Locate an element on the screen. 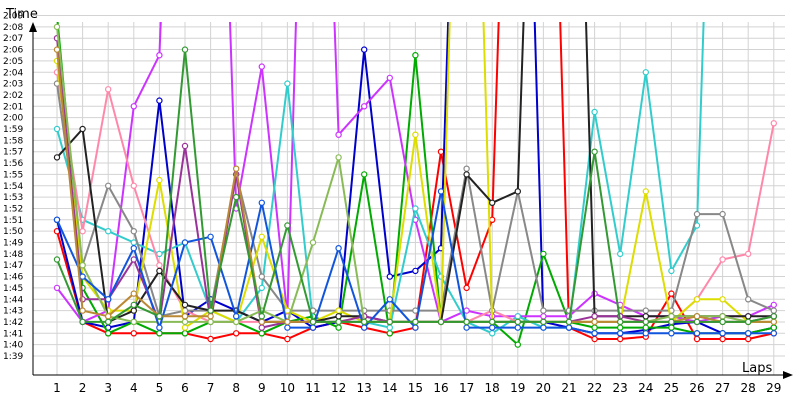 The width and height of the screenshot is (800, 400). y-tick-label: 1:52 is located at coordinates (13, 209).